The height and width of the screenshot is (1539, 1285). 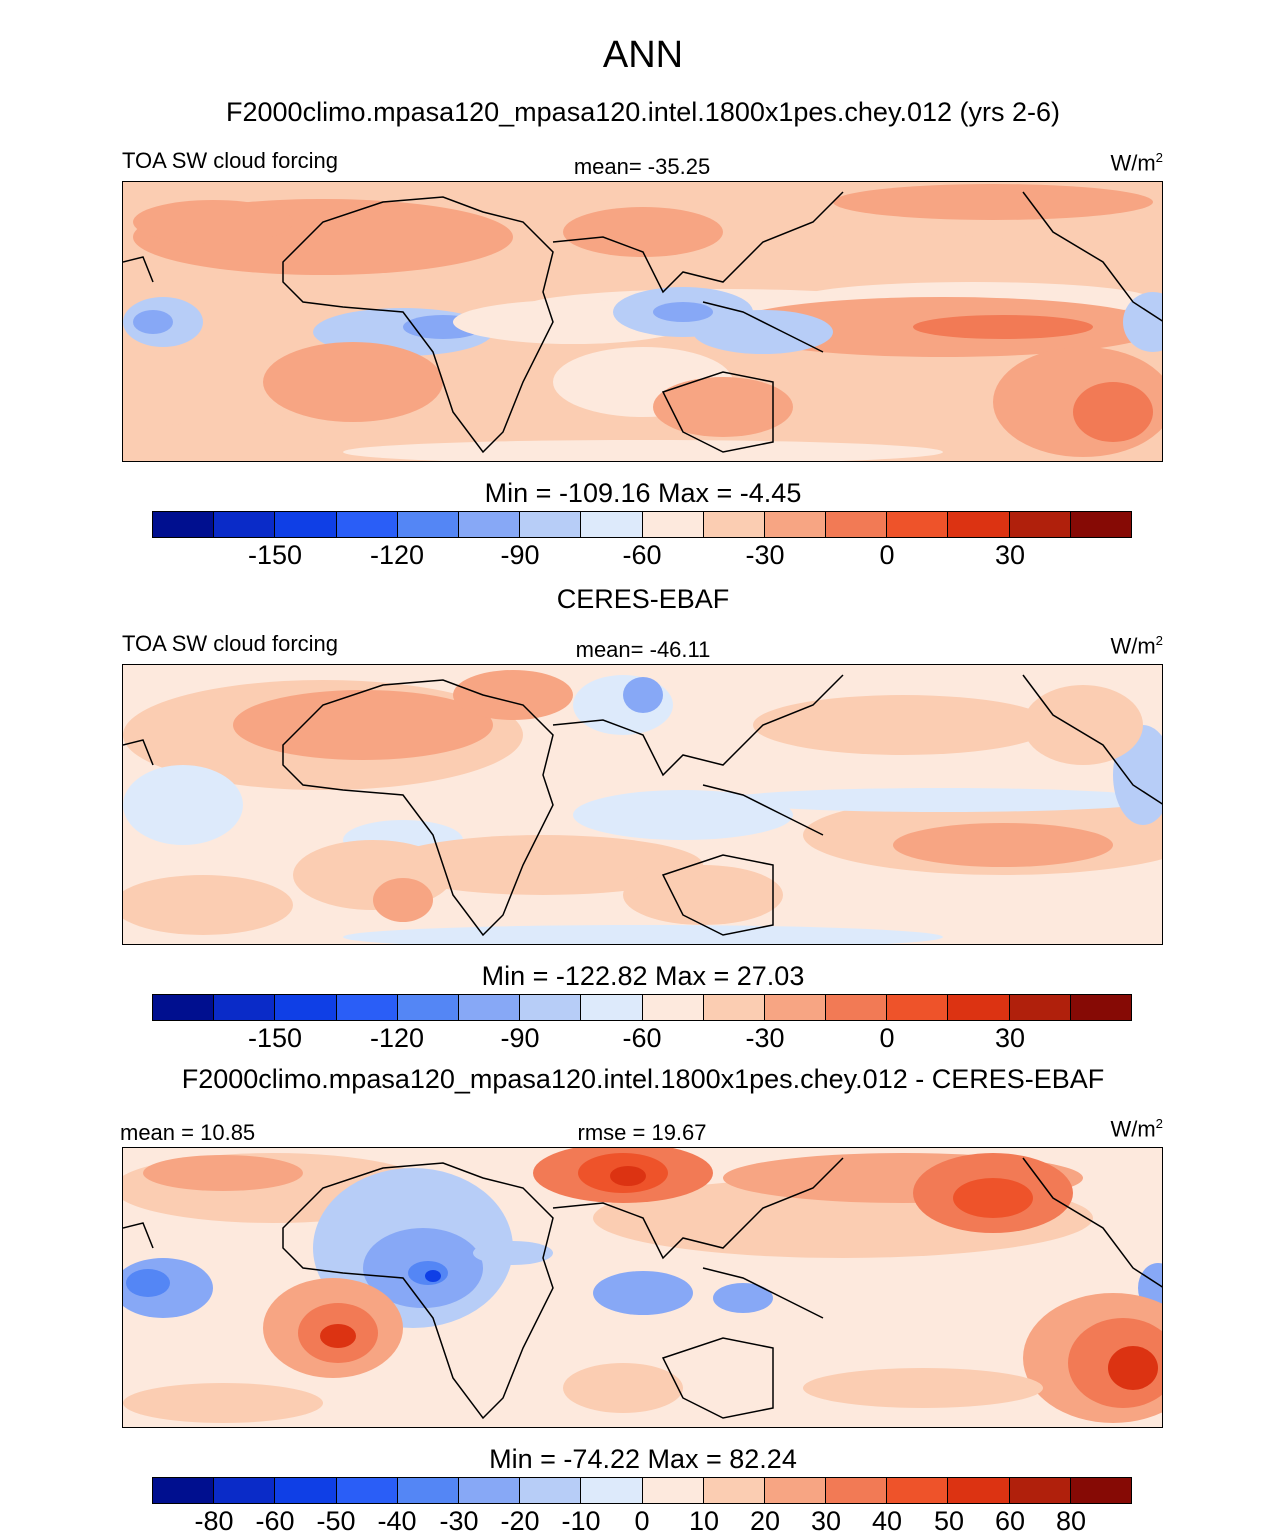 I want to click on panel2-min-max: Min = -122.82 Max = 27.03, so click(x=643, y=976).